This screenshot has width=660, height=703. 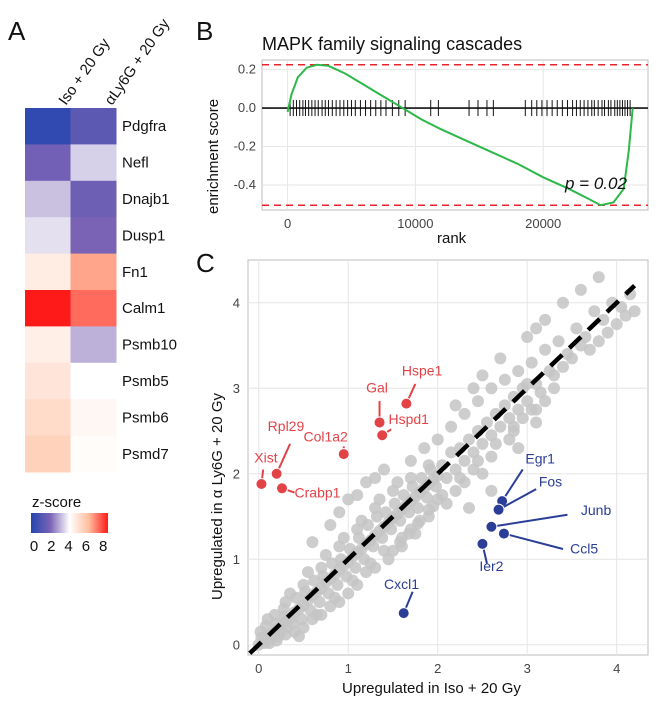 What do you see at coordinates (616, 668) in the screenshot?
I see `scatter-x-tick: 4` at bounding box center [616, 668].